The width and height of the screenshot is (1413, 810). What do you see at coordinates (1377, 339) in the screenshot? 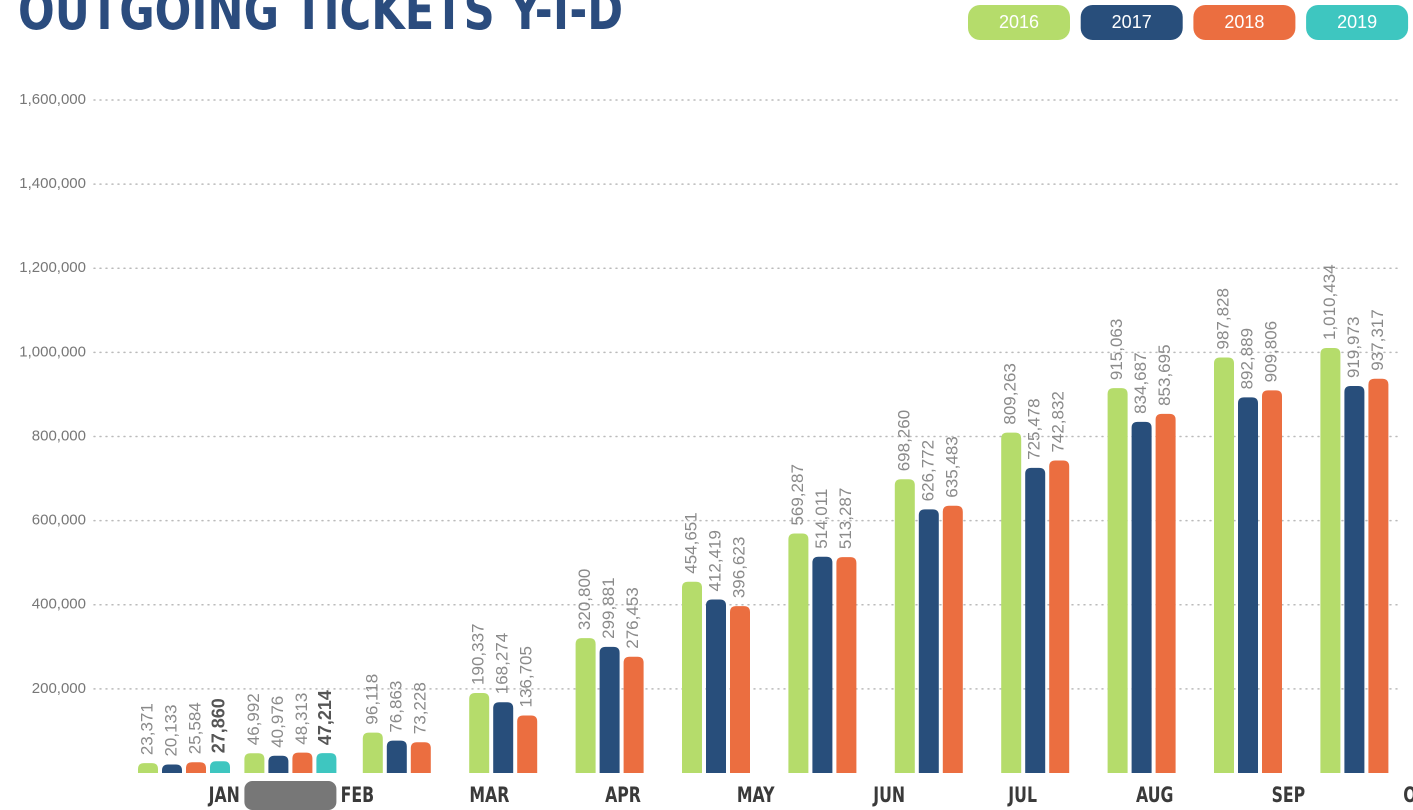
I see `data-label: 937,317` at bounding box center [1377, 339].